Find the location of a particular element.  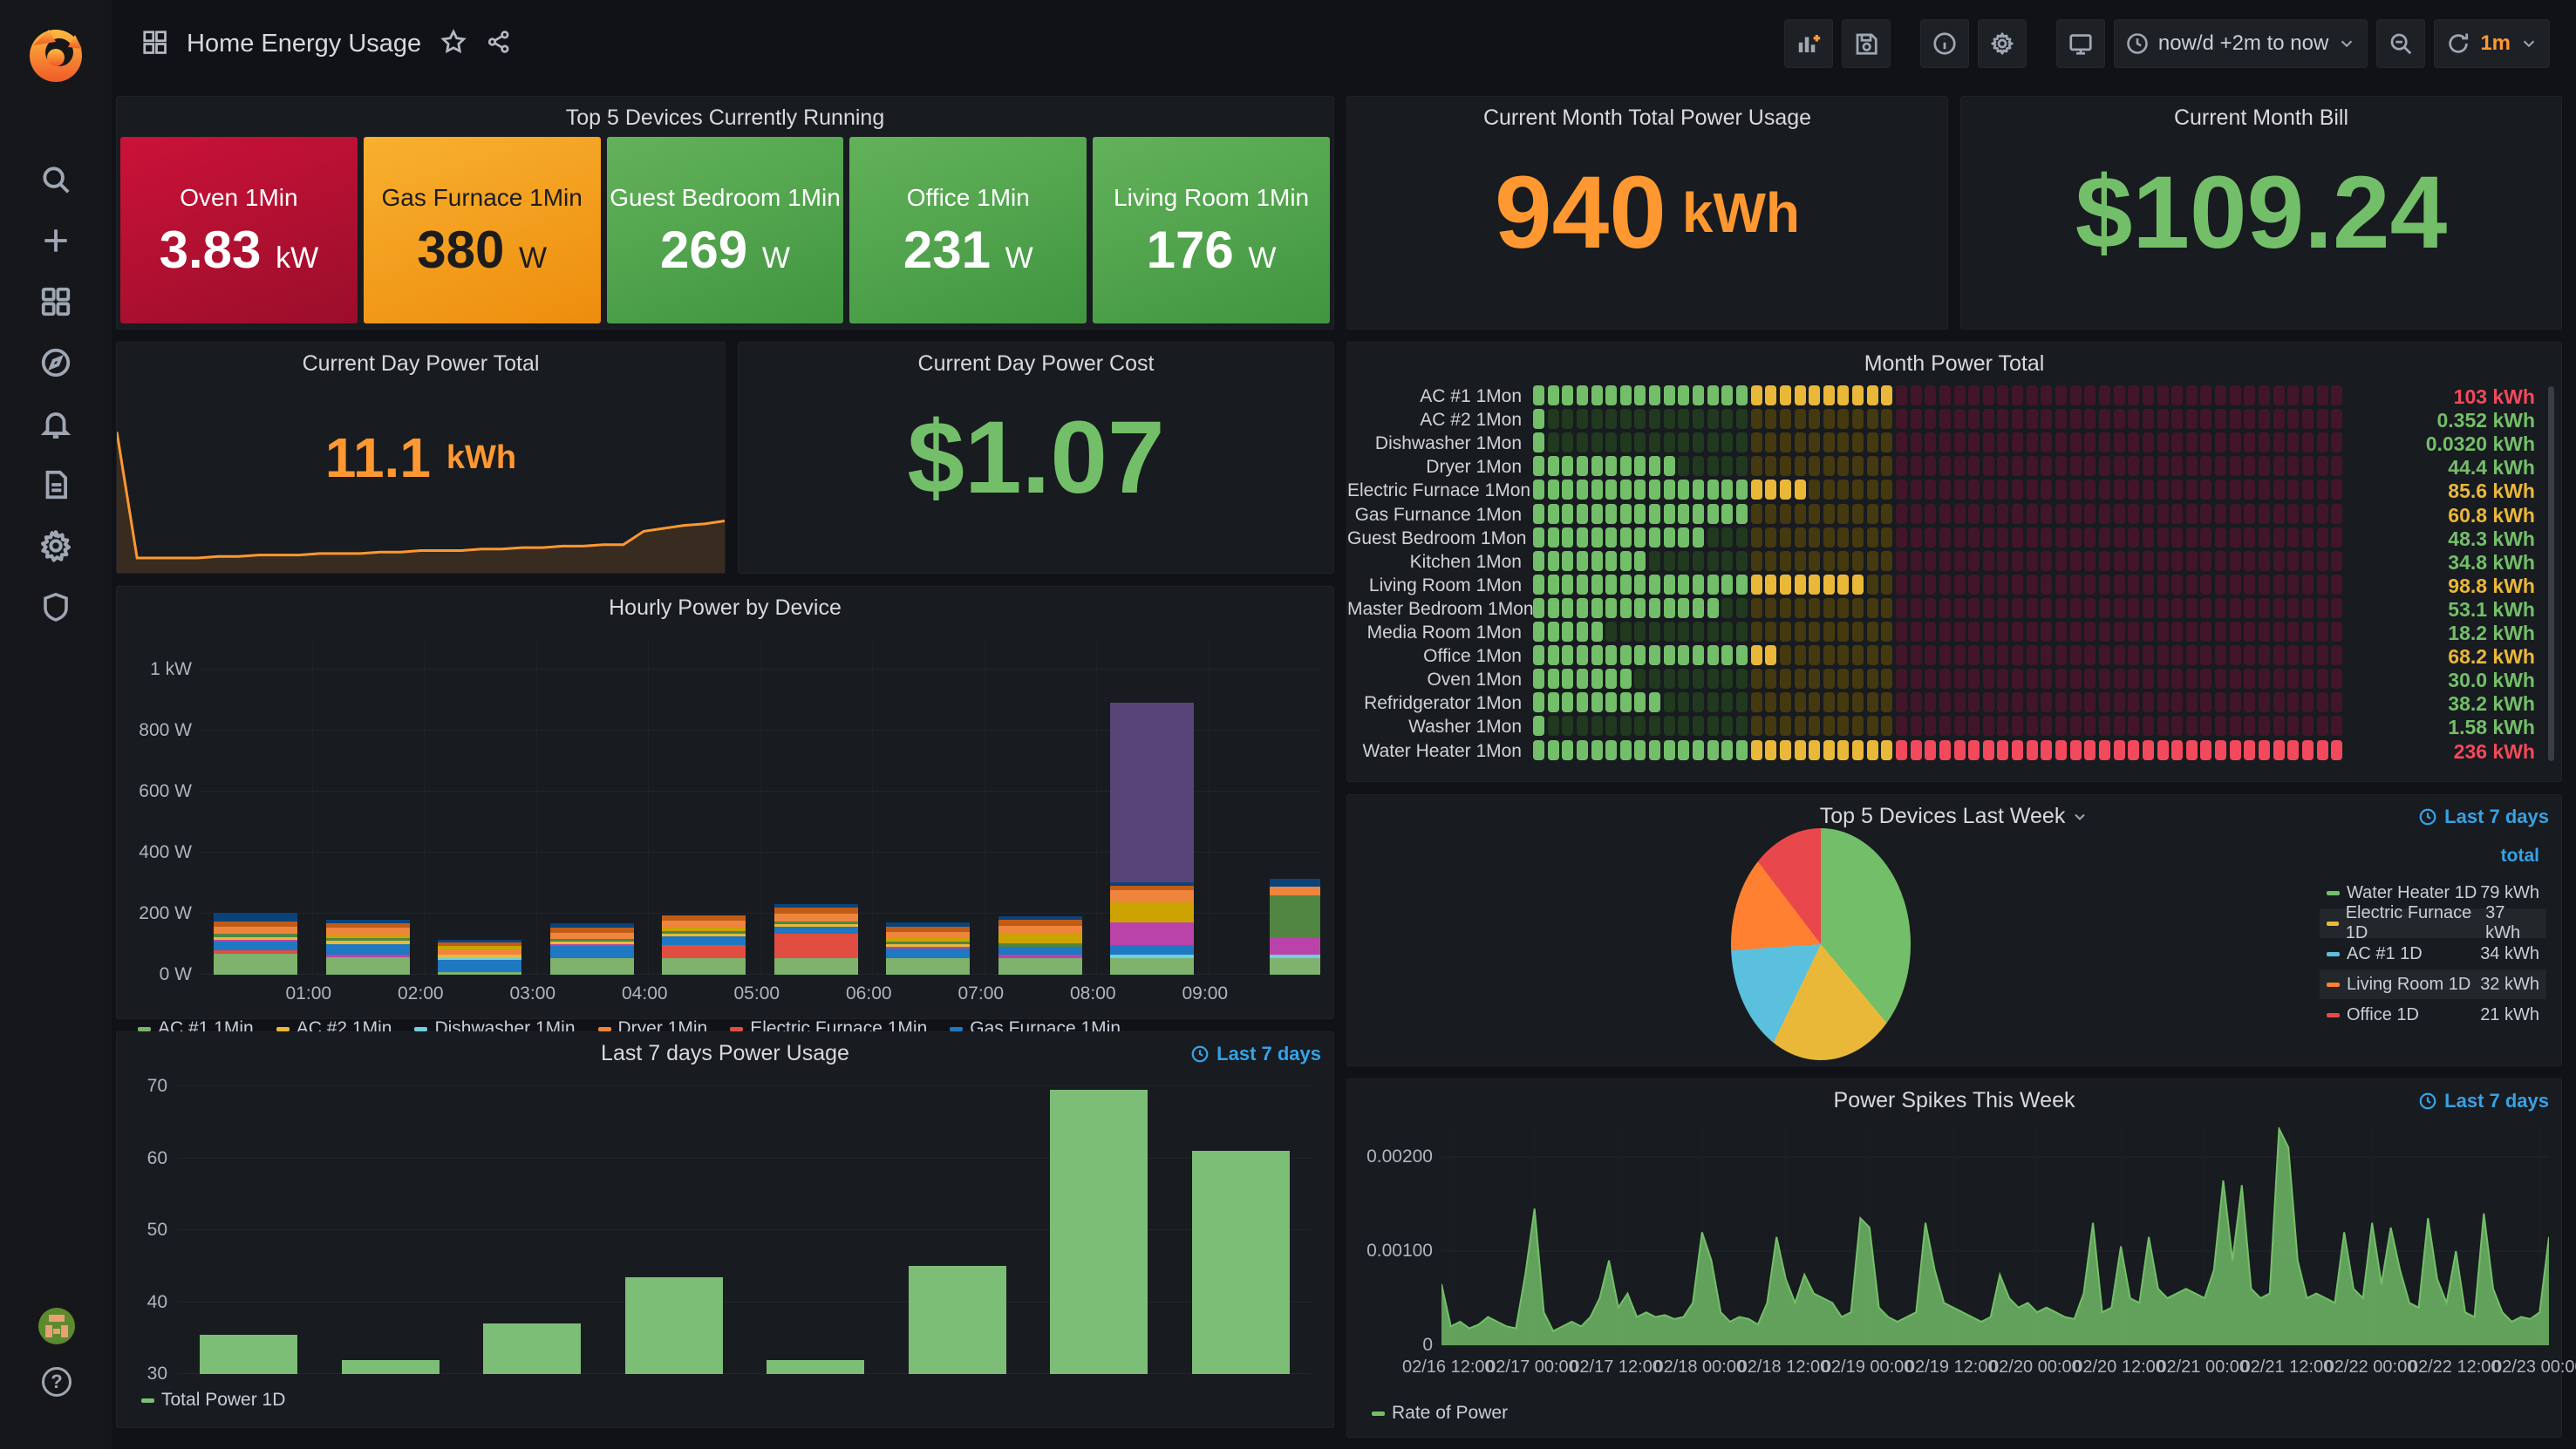

save-dashboard-button is located at coordinates (1866, 43).